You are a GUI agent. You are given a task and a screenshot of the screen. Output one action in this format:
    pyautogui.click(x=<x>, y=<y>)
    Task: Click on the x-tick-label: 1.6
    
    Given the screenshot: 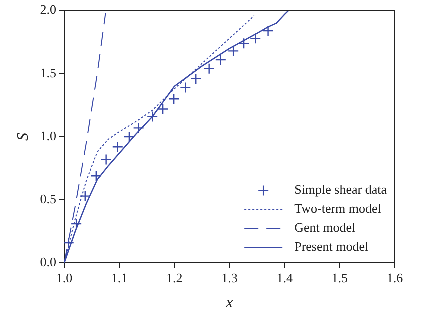 What is the action you would take?
    pyautogui.click(x=395, y=278)
    